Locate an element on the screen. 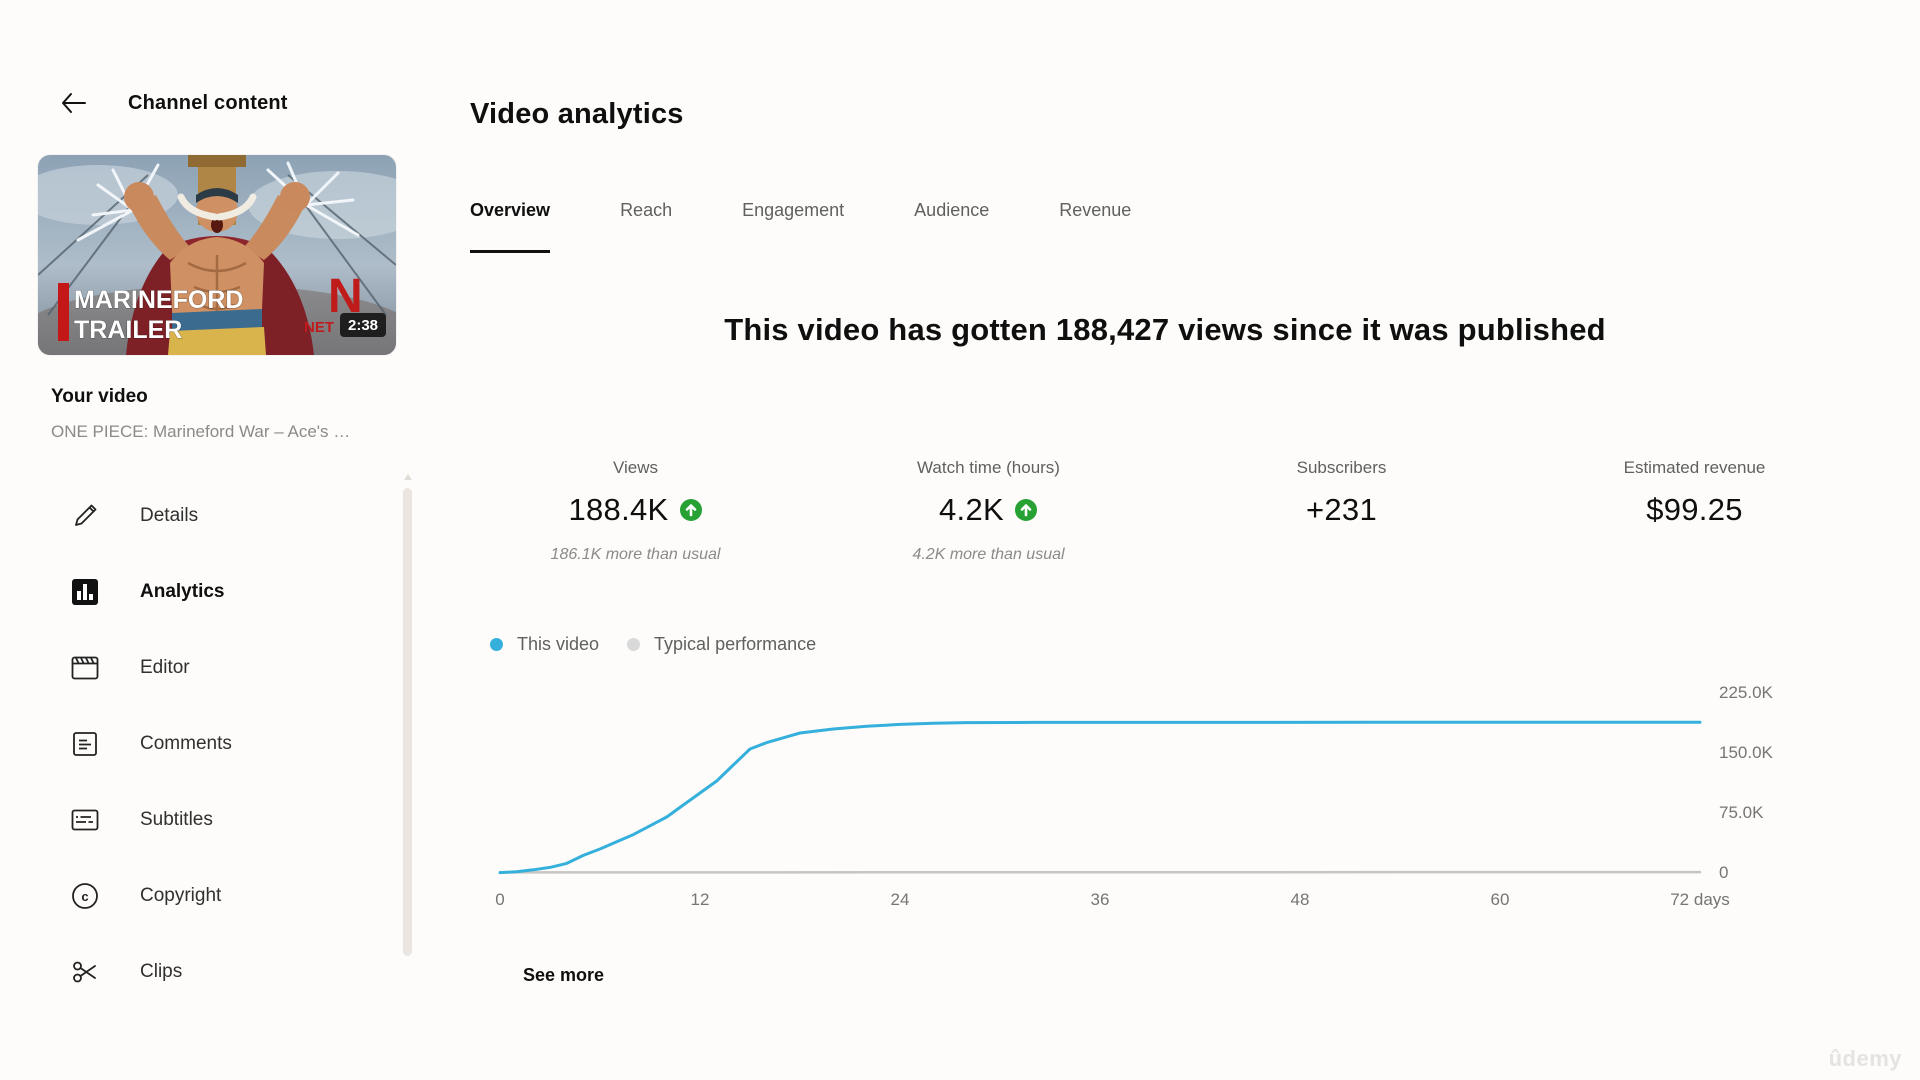 The image size is (1920, 1080). x-tick-label: 48 is located at coordinates (1300, 899).